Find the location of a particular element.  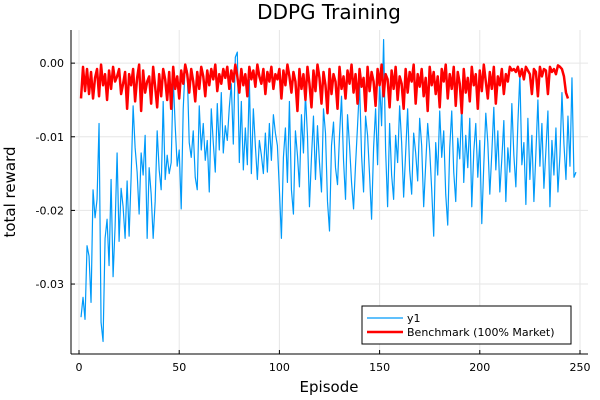

x-tick-label: 50 is located at coordinates (179, 367).